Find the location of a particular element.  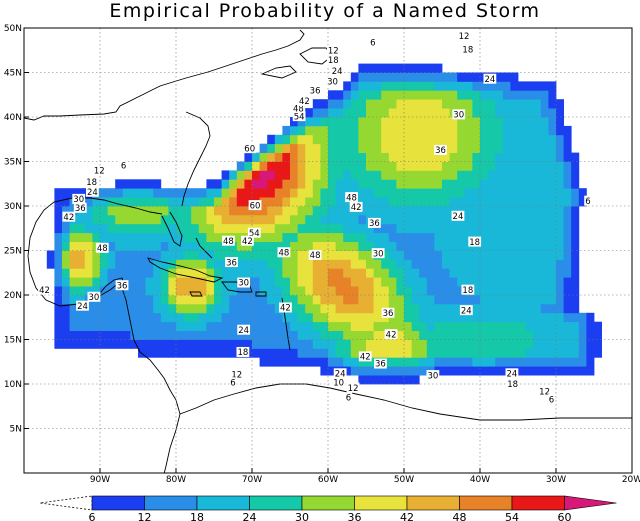

y-tick-label: 15N is located at coordinates (13, 341).